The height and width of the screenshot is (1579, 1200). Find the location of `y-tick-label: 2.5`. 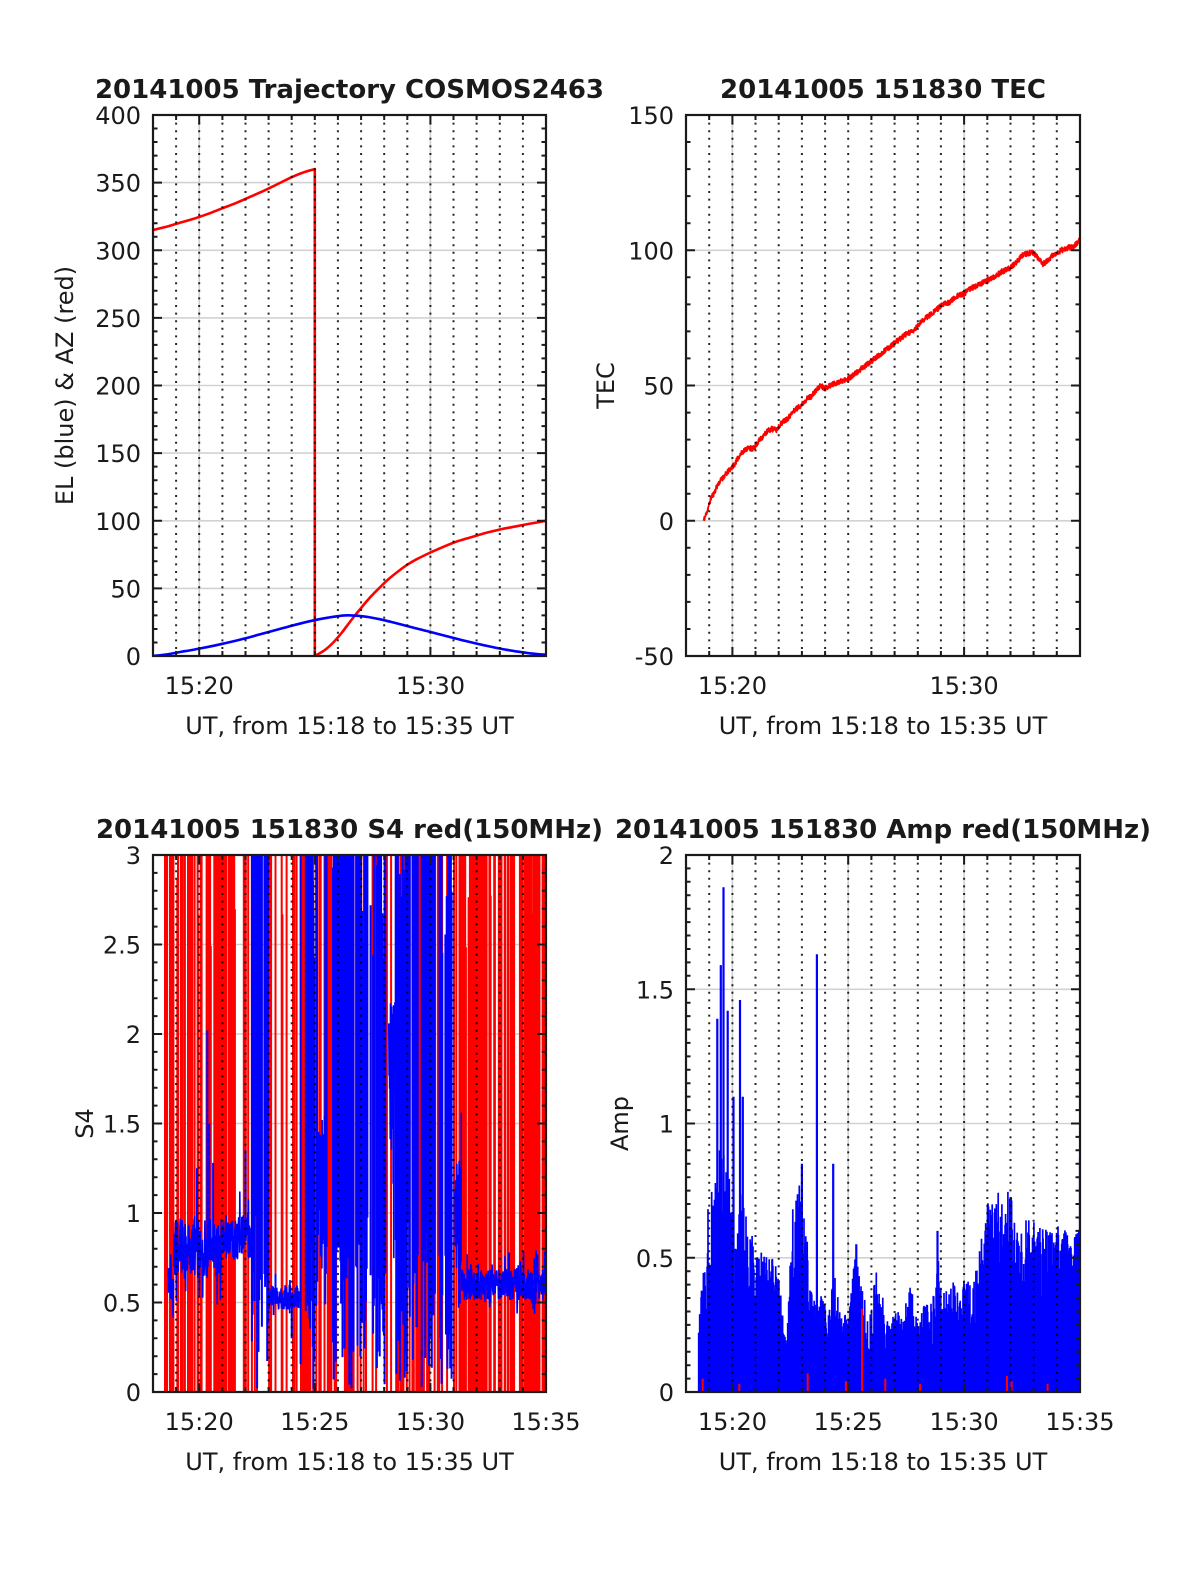

y-tick-label: 2.5 is located at coordinates (122, 946).